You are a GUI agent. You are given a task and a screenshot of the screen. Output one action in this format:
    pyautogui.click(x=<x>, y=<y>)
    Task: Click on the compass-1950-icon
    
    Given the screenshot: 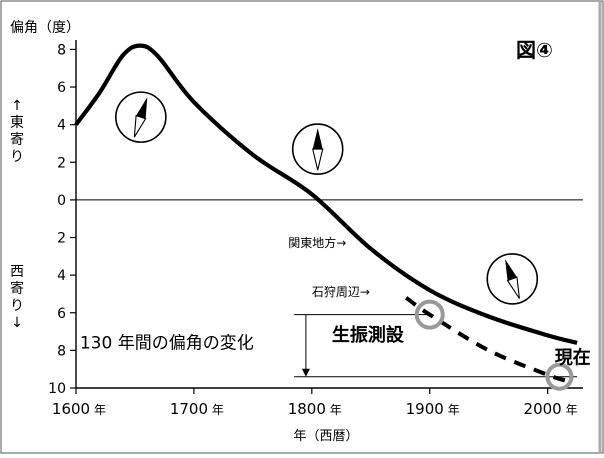 What is the action you would take?
    pyautogui.click(x=512, y=279)
    